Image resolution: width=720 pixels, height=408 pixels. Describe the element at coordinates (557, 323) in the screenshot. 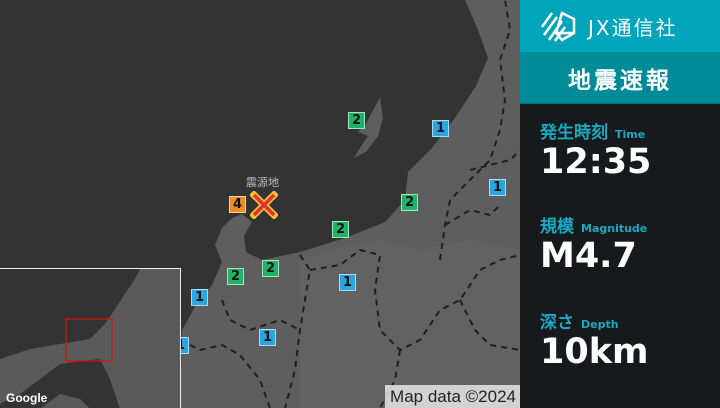

I see `info-label: 深さ` at that location.